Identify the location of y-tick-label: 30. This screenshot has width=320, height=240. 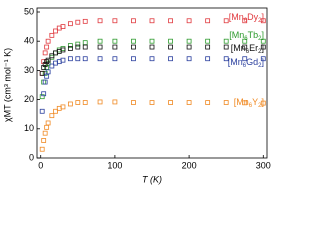
(29, 70).